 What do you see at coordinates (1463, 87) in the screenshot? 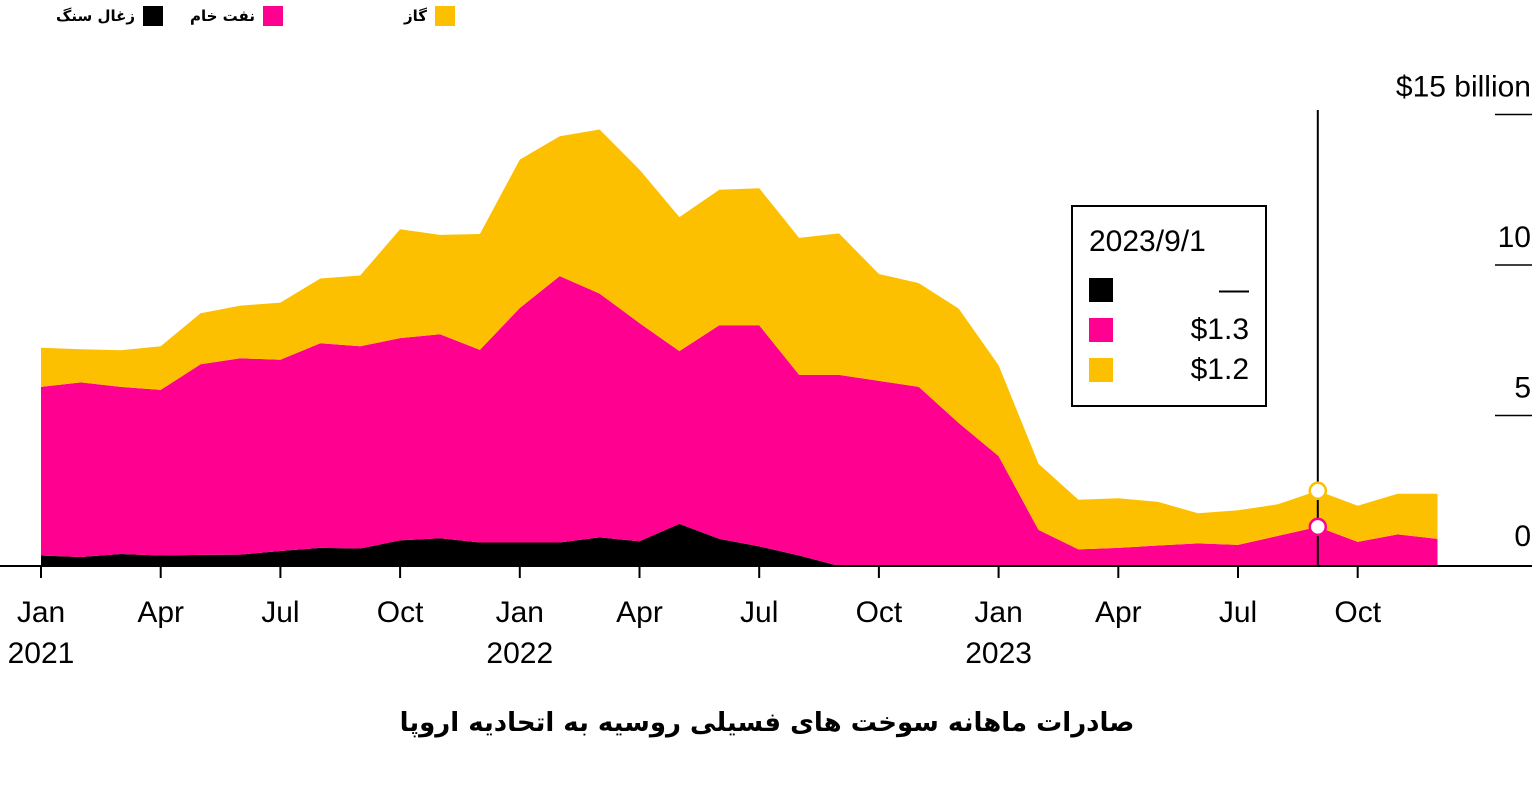
I see `y-tick-label: $15 billion` at bounding box center [1463, 87].